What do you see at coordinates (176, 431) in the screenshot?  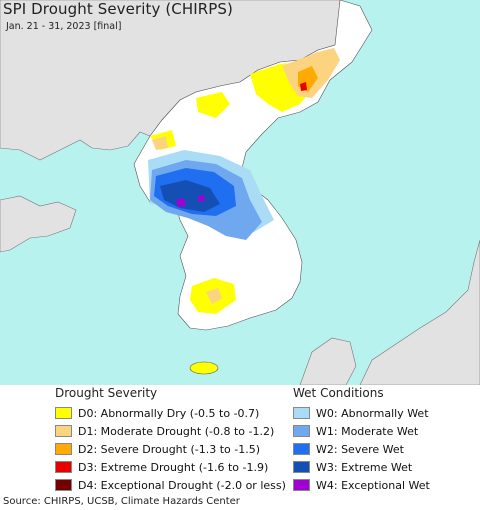 I see `legend-label-d1: D1: Moderate Drought (-0.8 to -1.2)` at bounding box center [176, 431].